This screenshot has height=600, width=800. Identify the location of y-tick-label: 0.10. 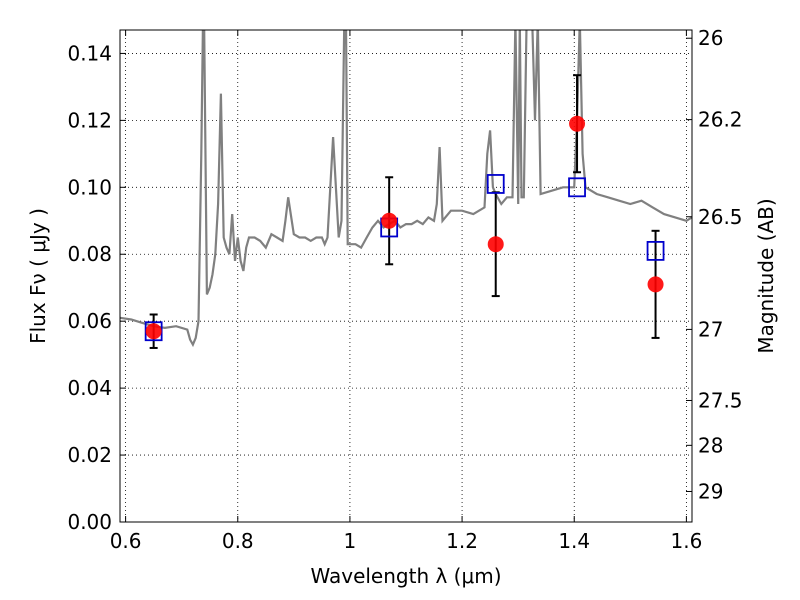
(89, 187).